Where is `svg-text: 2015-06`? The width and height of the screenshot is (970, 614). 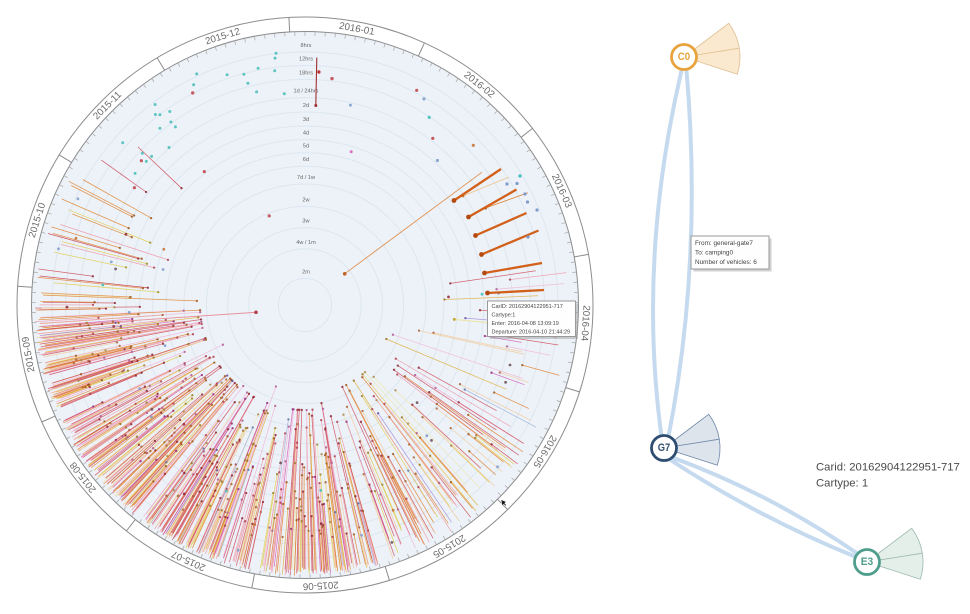
svg-text: 2015-06 is located at coordinates (320, 585).